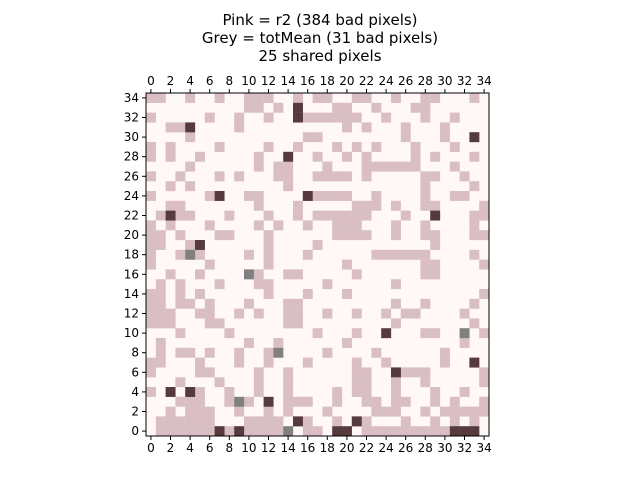  Describe the element at coordinates (190, 81) in the screenshot. I see `x-tick-label-top: 4` at that location.